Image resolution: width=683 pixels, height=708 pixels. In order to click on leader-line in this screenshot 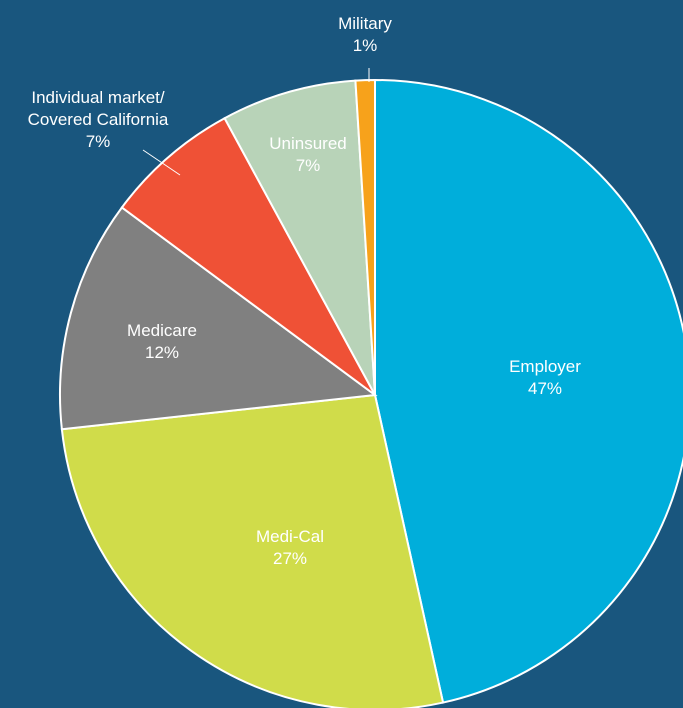, I will do `click(161, 162)`.